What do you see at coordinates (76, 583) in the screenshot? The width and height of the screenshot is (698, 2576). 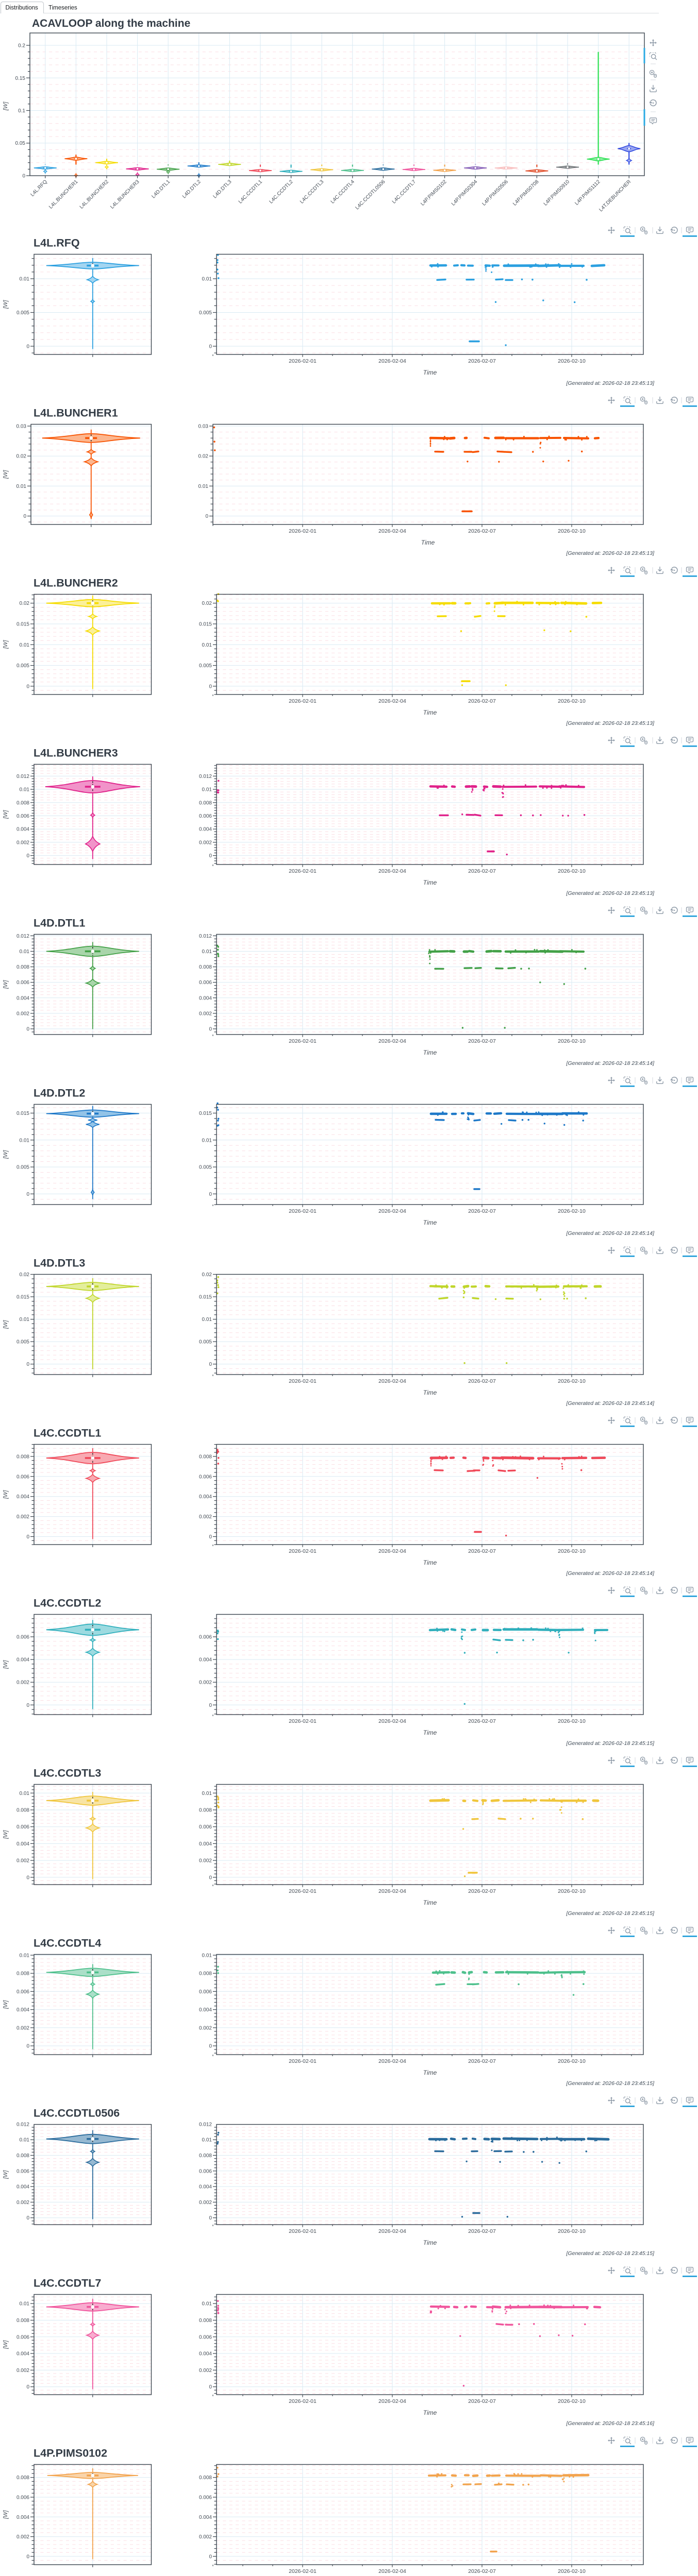 I see `svg-text: L4L.BUNCHER2` at bounding box center [76, 583].